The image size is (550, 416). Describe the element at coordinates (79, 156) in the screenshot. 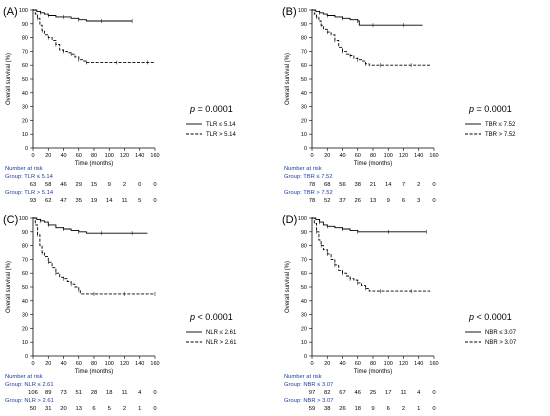

I see `x-tick-label: 60` at that location.